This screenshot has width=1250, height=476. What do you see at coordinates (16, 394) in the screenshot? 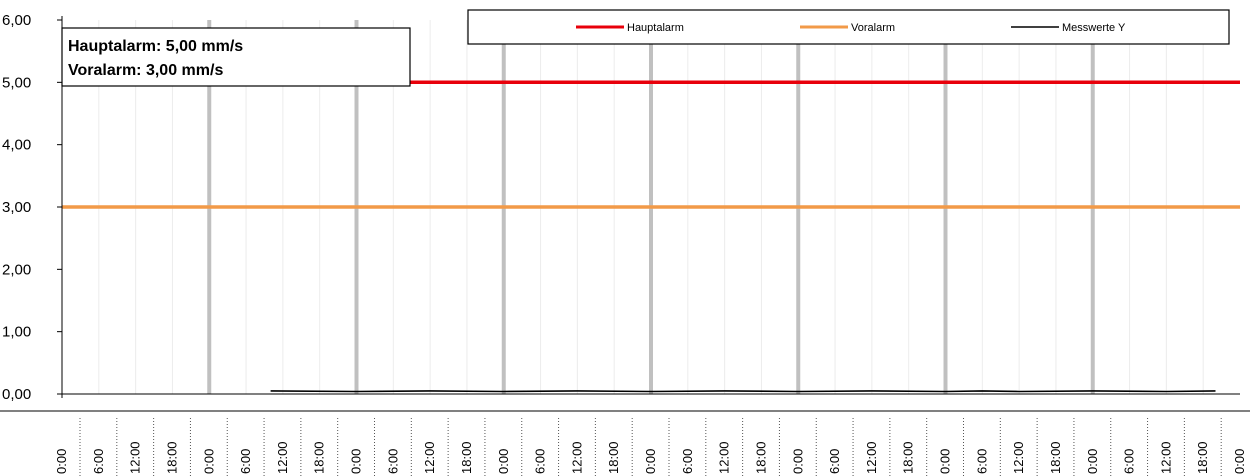
I see `y-tick-label: 0,00` at bounding box center [16, 394].